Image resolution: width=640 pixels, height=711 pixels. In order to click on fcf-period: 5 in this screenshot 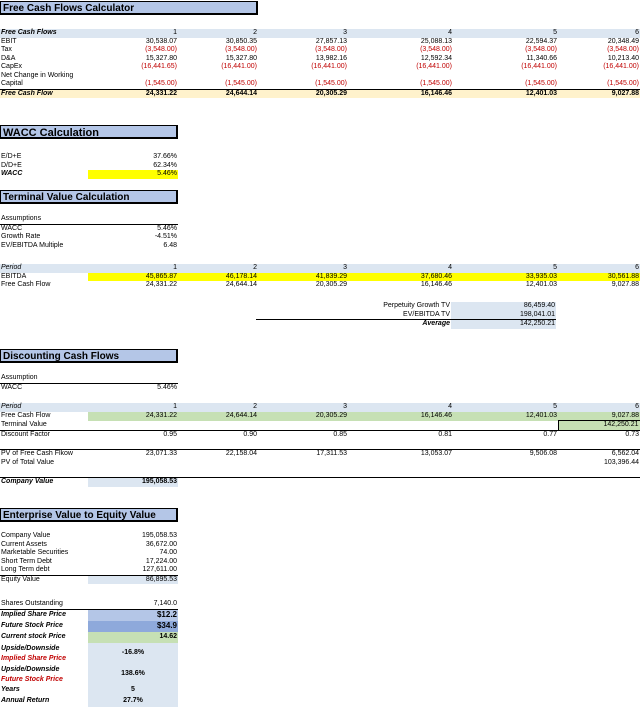, I will do `click(505, 33)`.